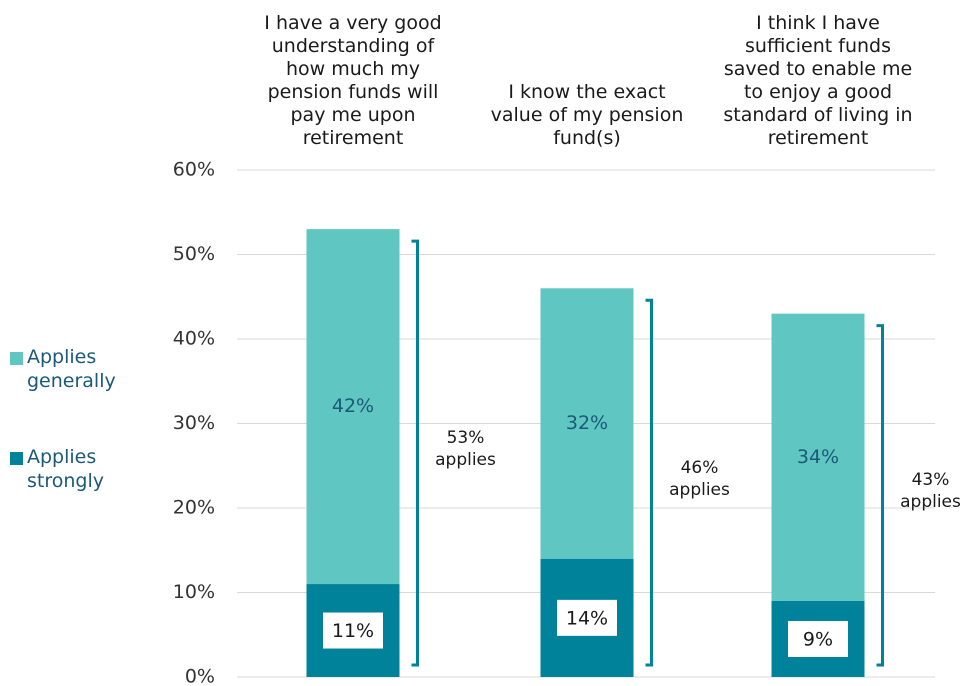 The height and width of the screenshot is (686, 960). What do you see at coordinates (194, 254) in the screenshot?
I see `y-tick-label: 50%` at bounding box center [194, 254].